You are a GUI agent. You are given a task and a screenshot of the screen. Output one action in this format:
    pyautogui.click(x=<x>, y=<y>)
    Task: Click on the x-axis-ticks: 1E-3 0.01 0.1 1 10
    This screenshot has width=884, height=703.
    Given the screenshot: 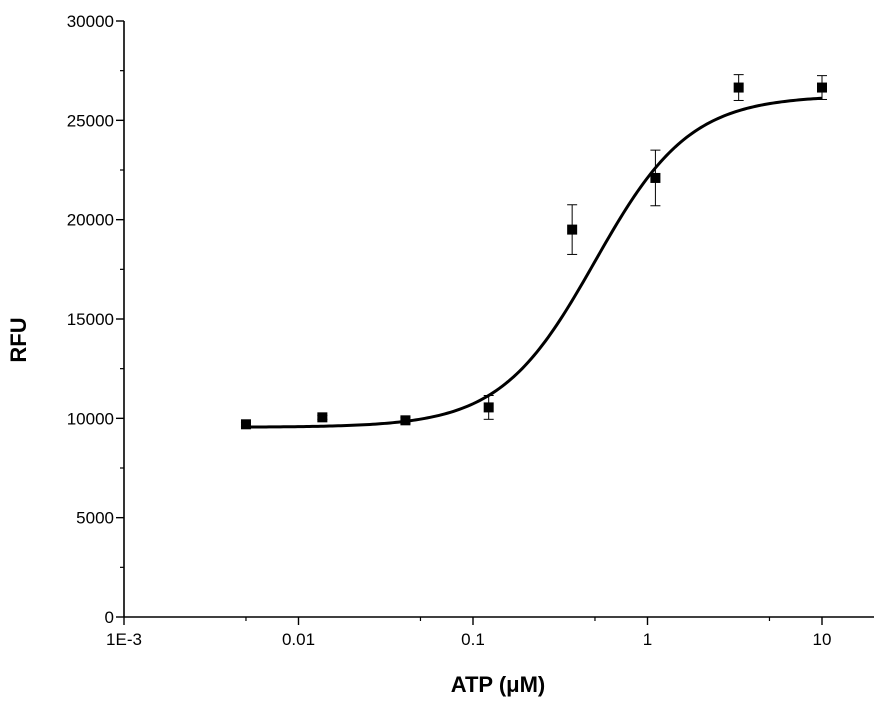 What is the action you would take?
    pyautogui.click(x=468, y=633)
    